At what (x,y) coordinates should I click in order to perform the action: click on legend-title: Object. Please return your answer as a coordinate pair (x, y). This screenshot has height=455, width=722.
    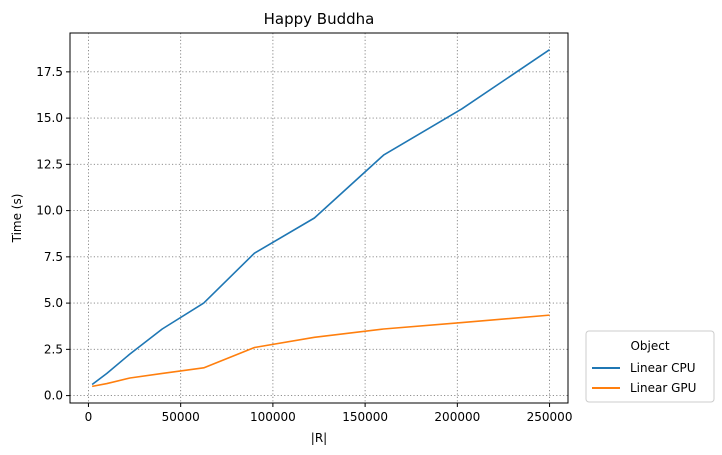
    Looking at the image, I should click on (649, 346).